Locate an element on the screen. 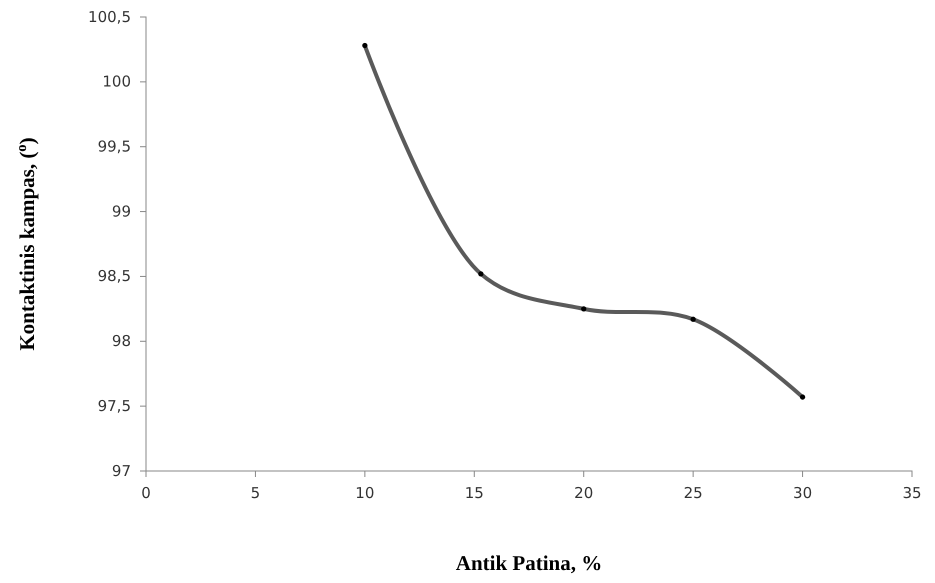  x-tick-label: 20 is located at coordinates (584, 493).